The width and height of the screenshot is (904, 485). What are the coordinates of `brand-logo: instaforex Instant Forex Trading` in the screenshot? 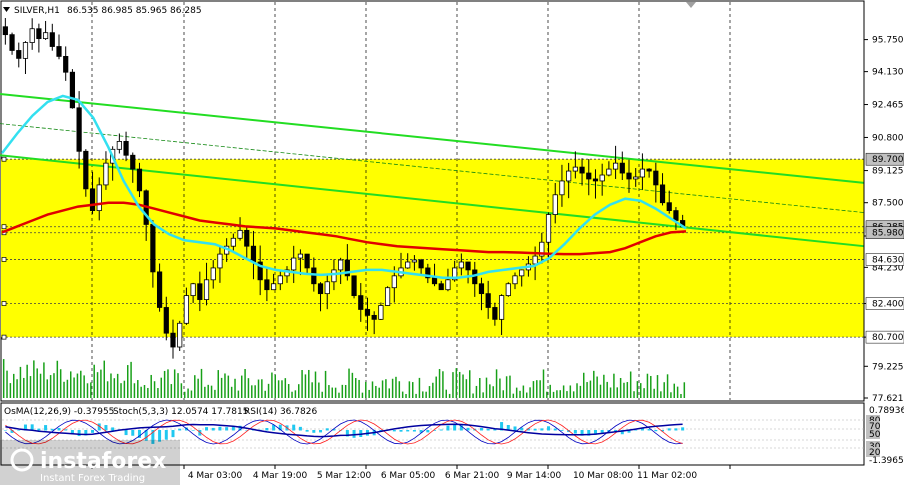 It's located at (90, 462).